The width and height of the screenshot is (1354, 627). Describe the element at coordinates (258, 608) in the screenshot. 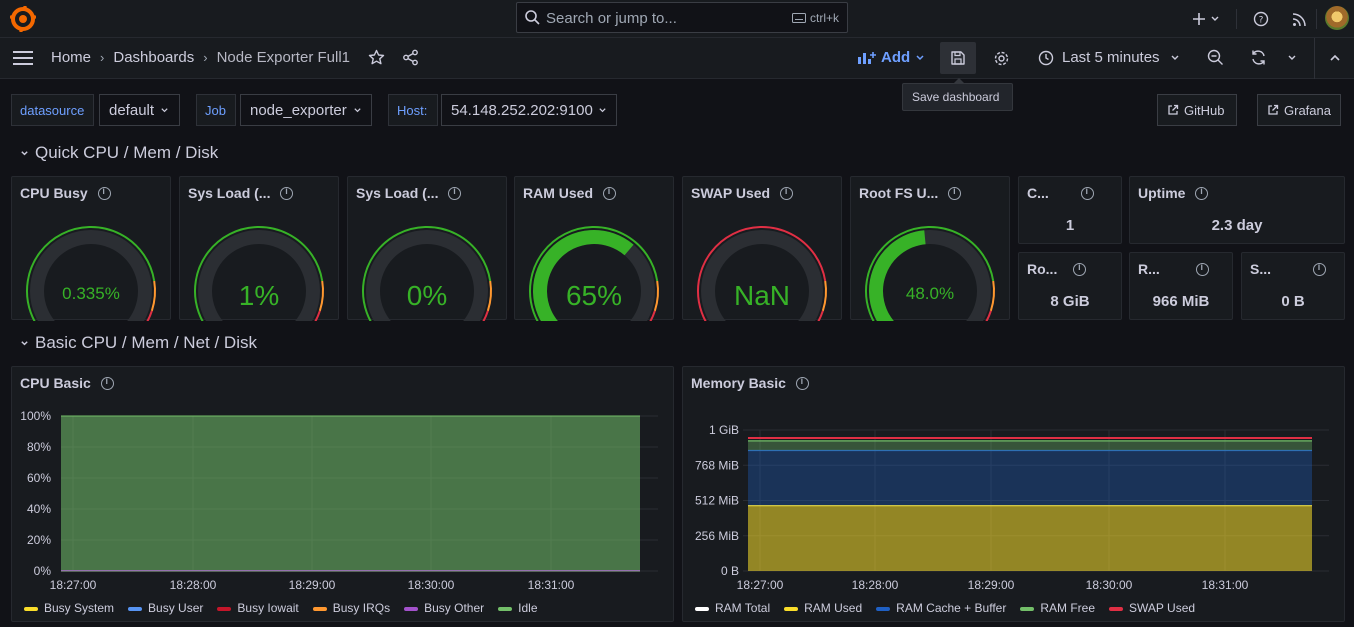

I see `legend-item: Busy Iowait` at that location.